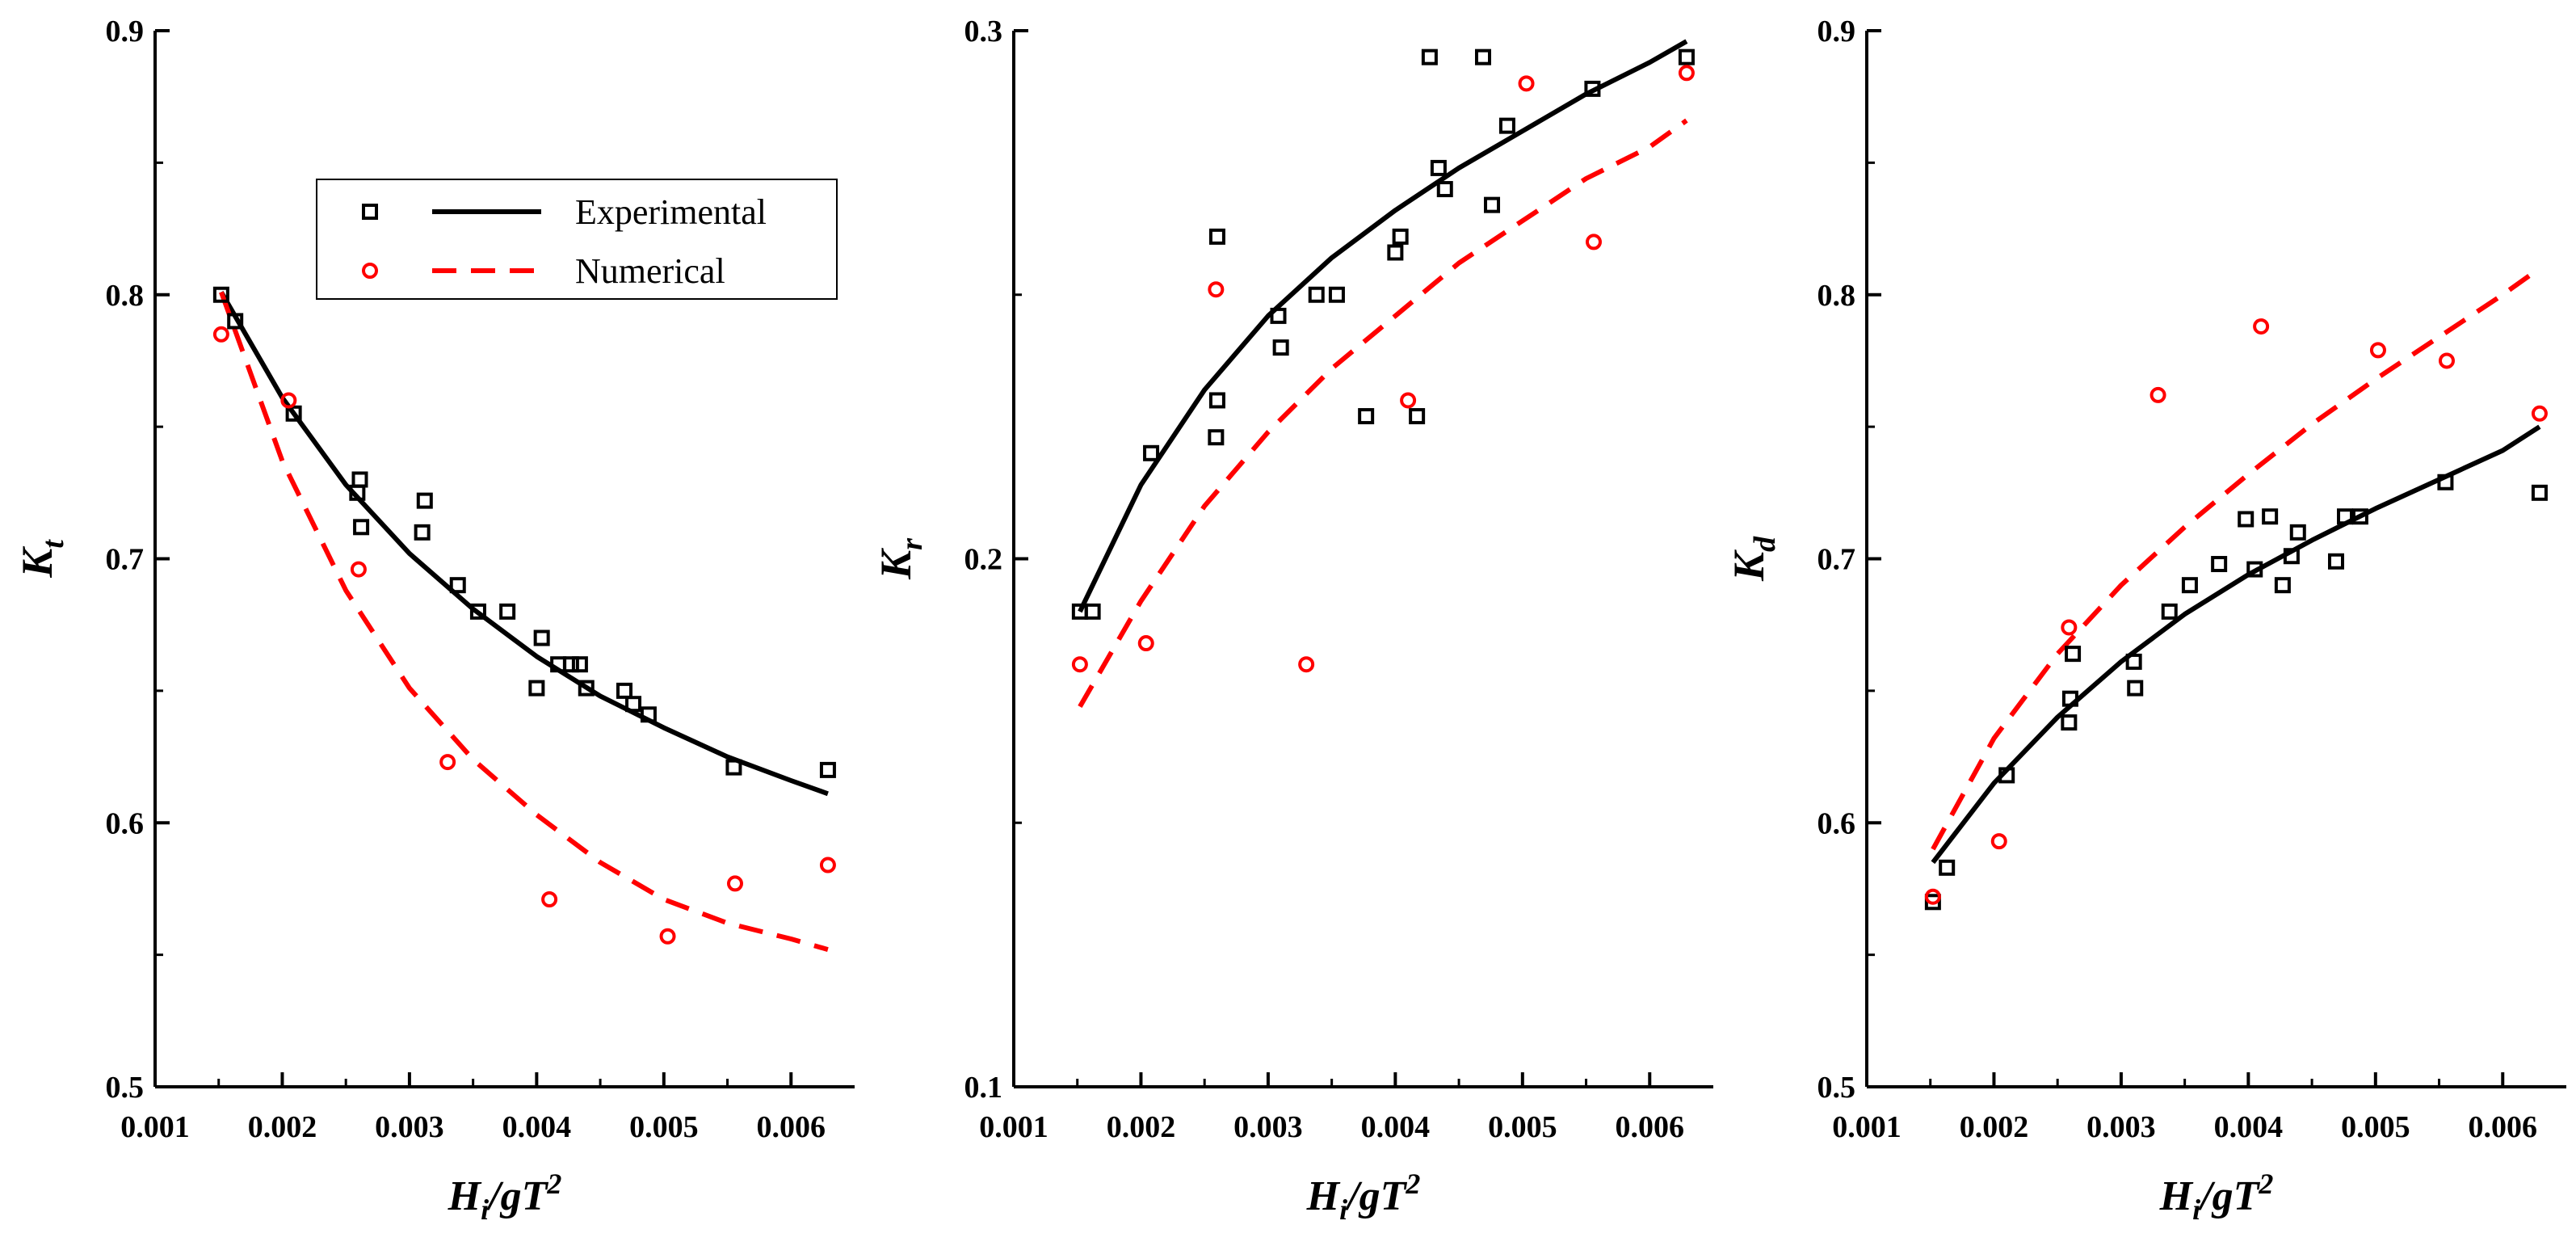 The height and width of the screenshot is (1246, 2576). Describe the element at coordinates (505, 1197) in the screenshot. I see `x-axis-title: Hi/gT2` at that location.